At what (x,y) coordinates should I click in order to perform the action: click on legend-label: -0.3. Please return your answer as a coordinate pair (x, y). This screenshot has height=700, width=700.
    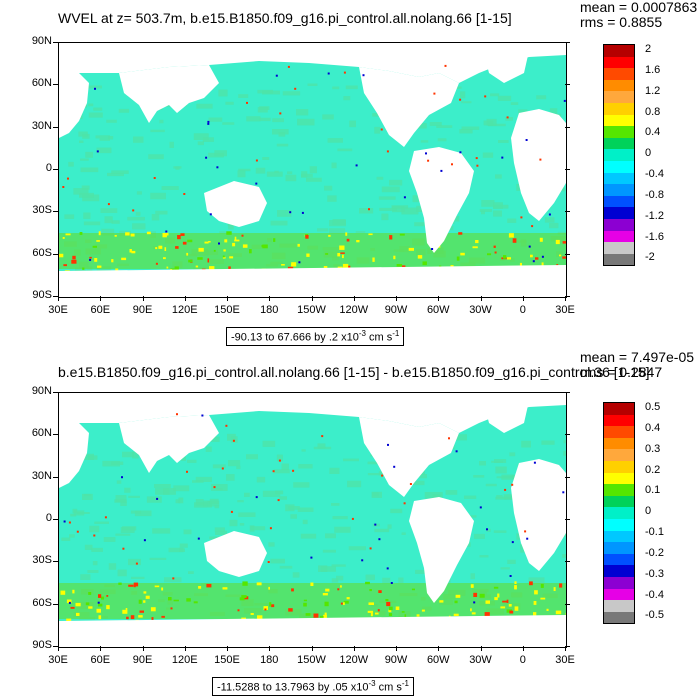
    Looking at the image, I should click on (654, 573).